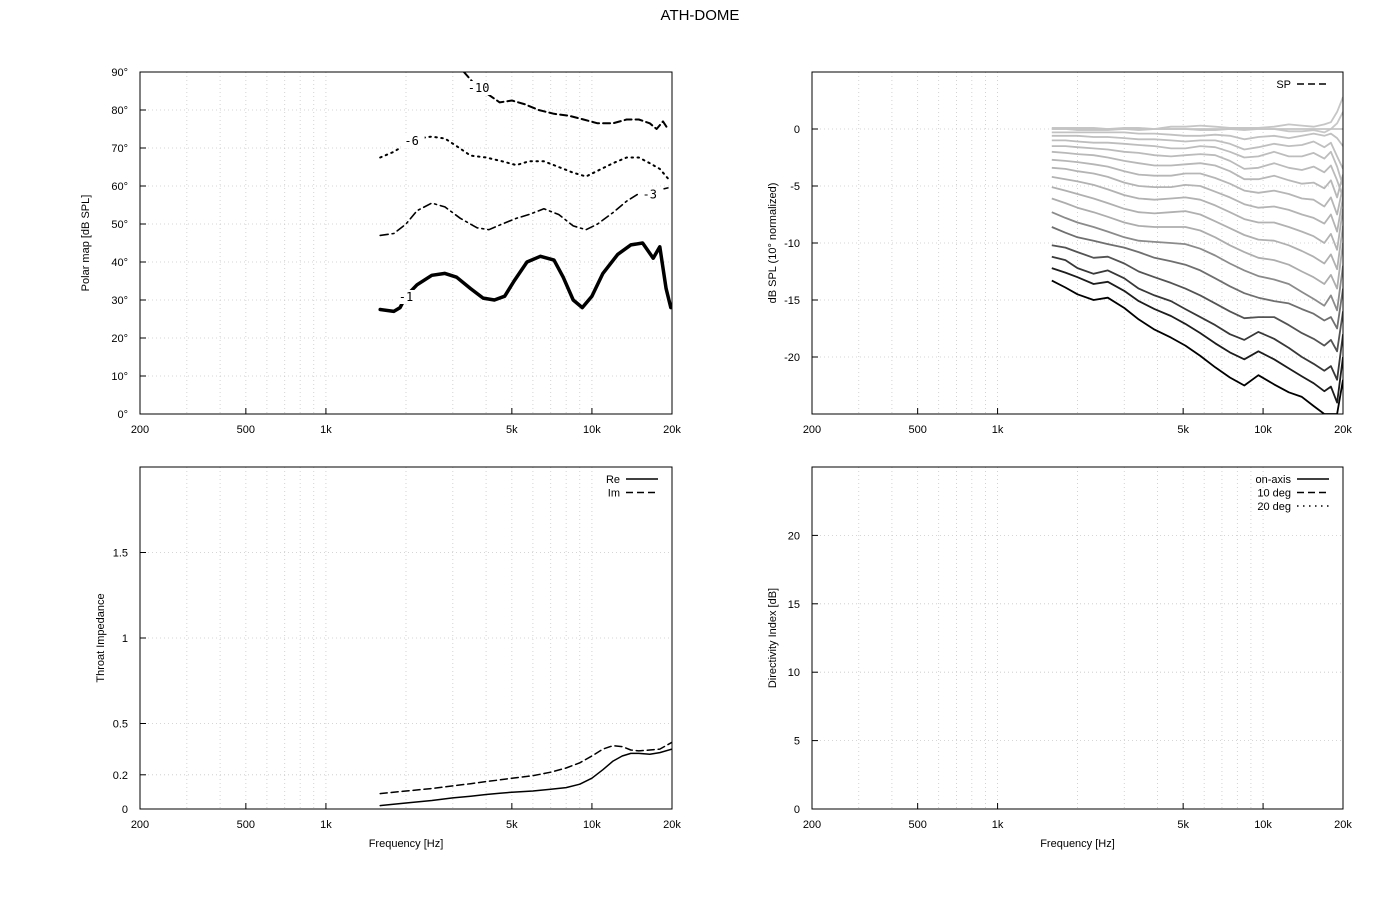 This screenshot has width=1400, height=900. What do you see at coordinates (120, 725) in the screenshot?
I see `y-tick-label: 0.5` at bounding box center [120, 725].